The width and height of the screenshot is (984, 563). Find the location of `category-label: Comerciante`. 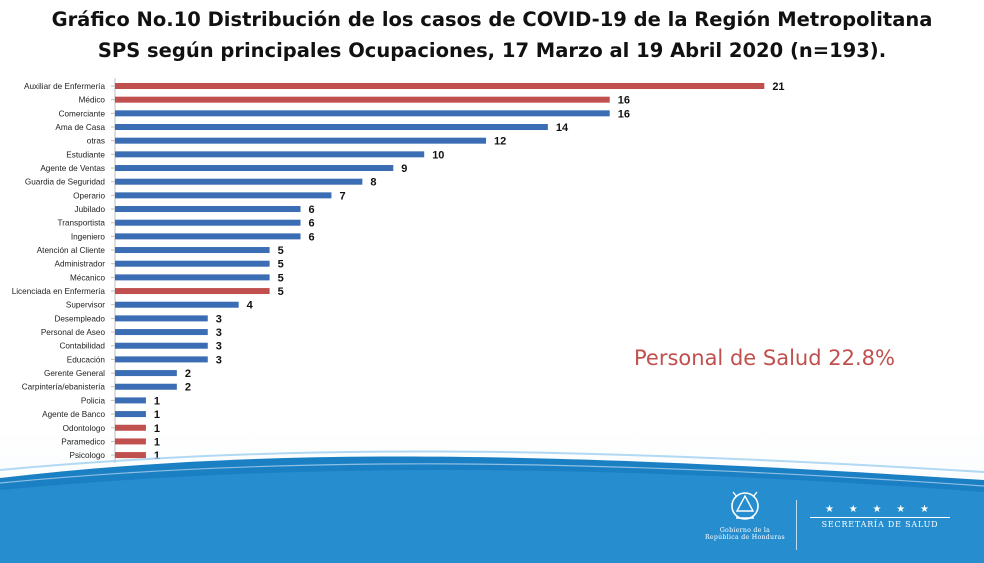

category-label: Comerciante is located at coordinates (82, 113).